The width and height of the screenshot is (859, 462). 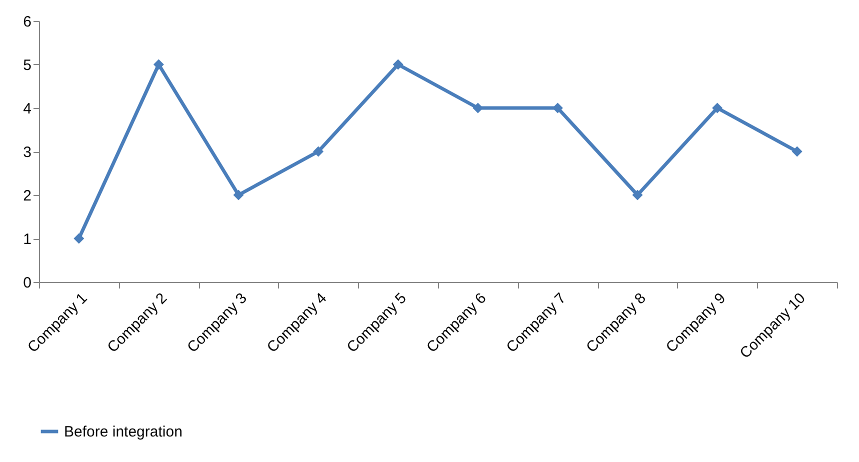 I want to click on y-tick-label: 5, so click(x=27, y=65).